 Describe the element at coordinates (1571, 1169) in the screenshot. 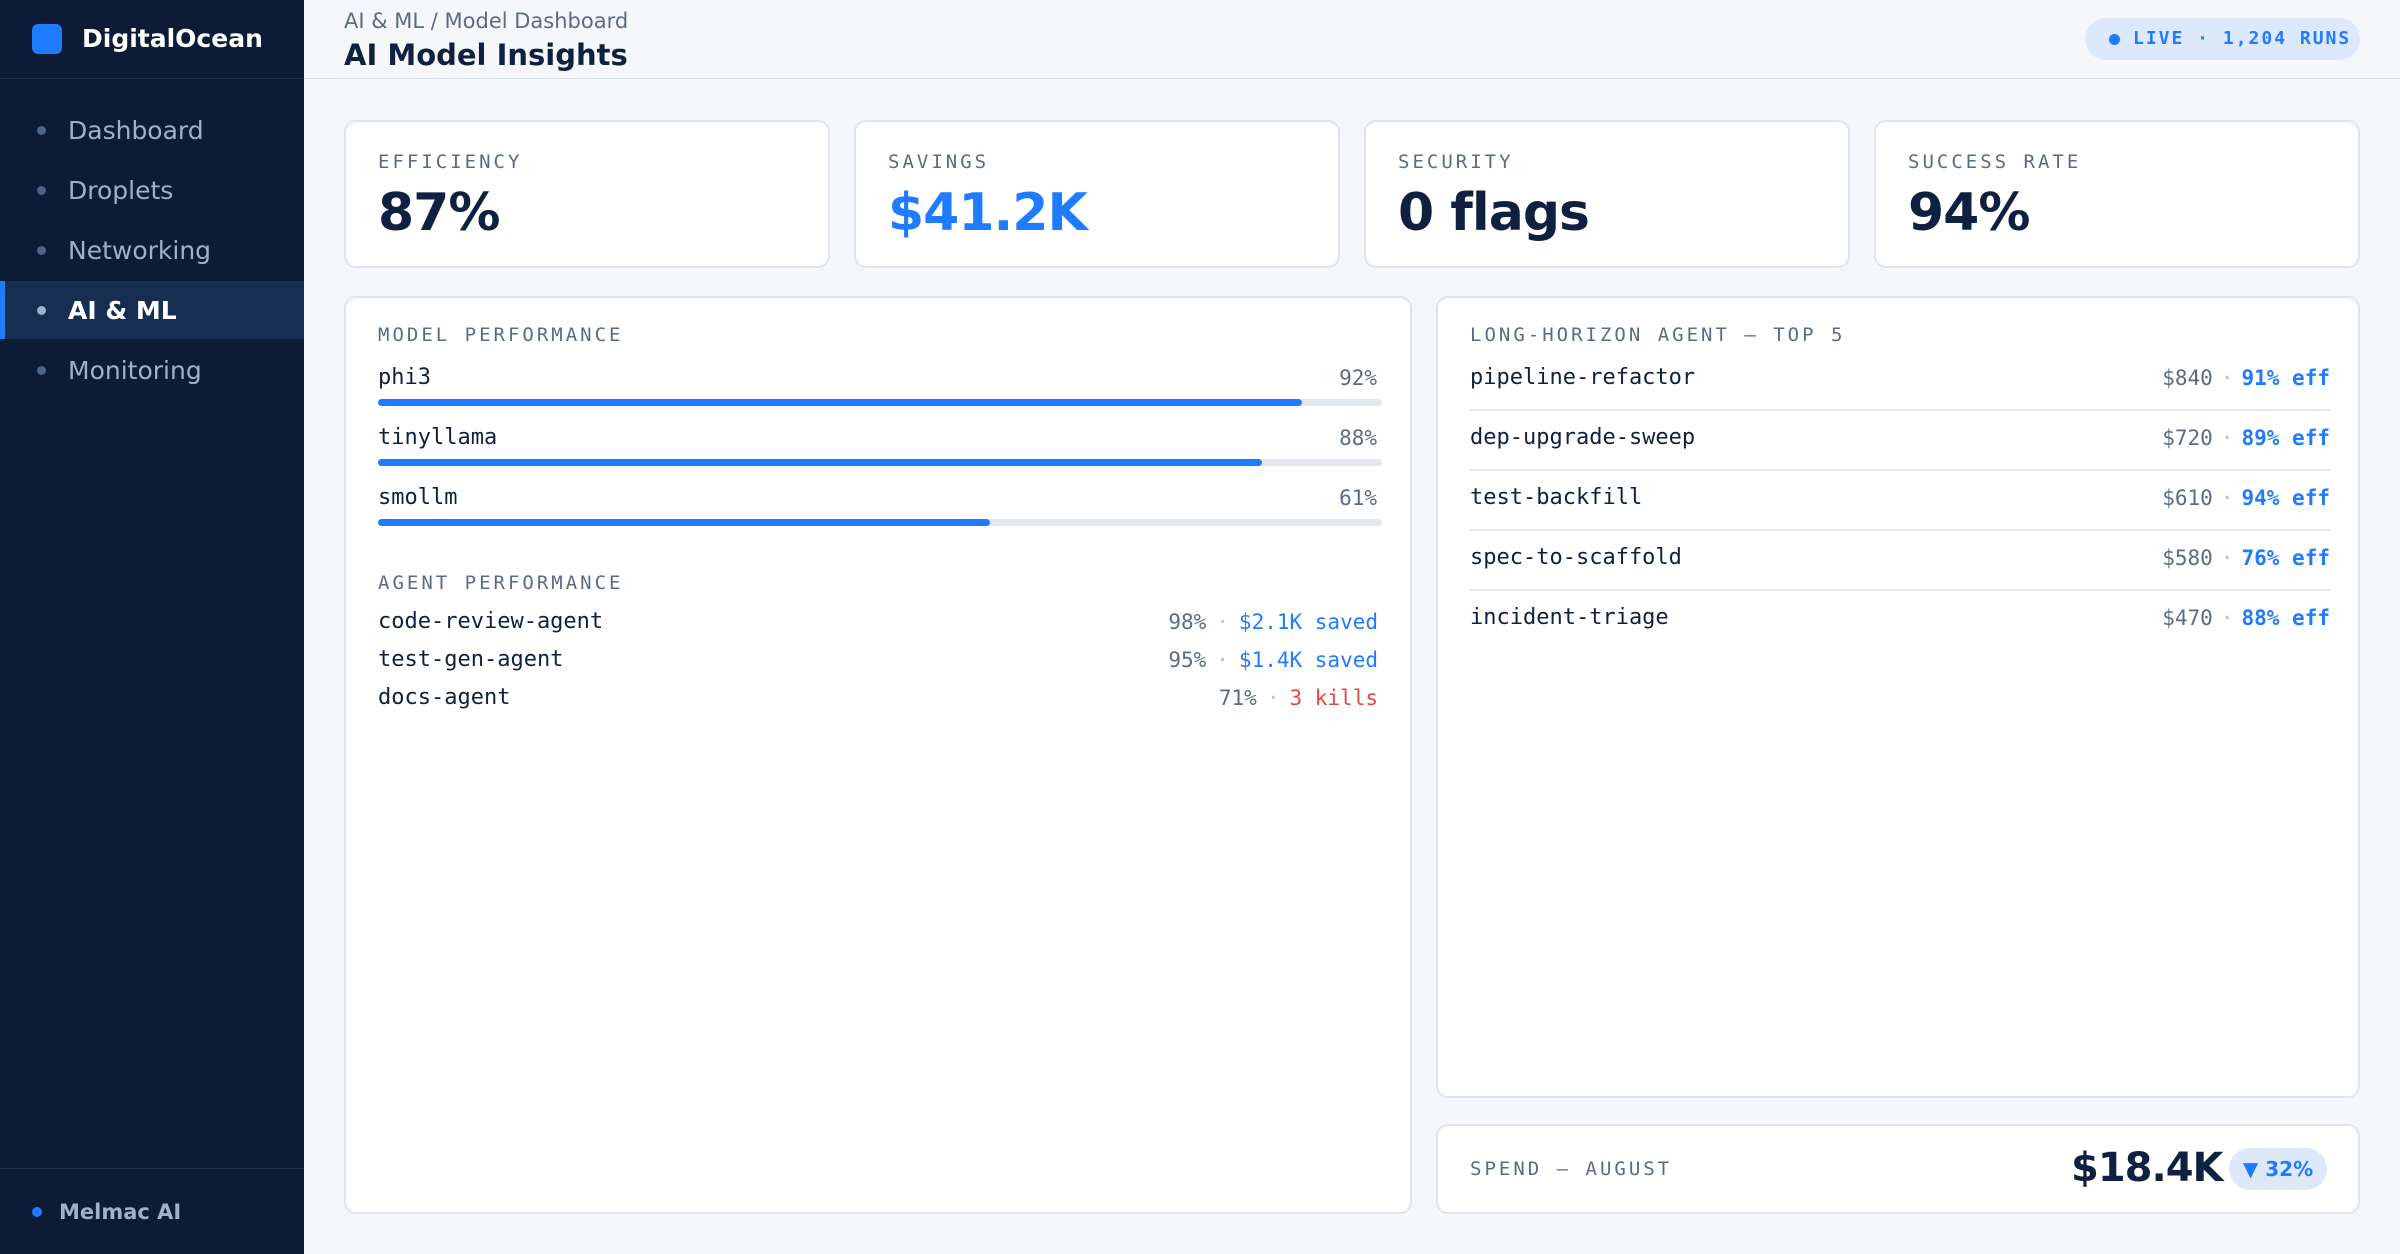

I see `spend-label: SPEND — AUGUST` at that location.